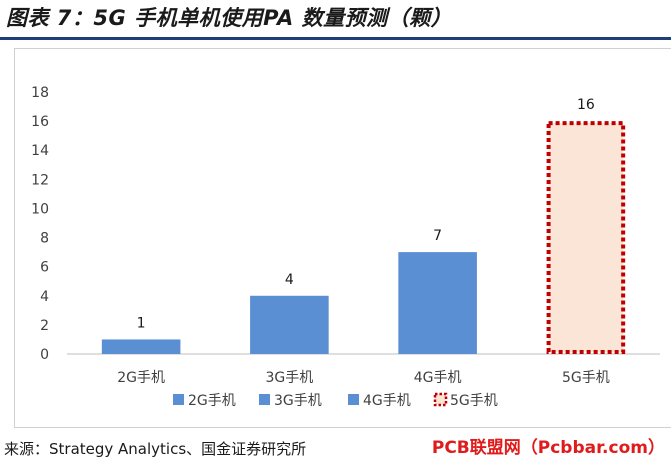 This screenshot has height=464, width=671. What do you see at coordinates (586, 105) in the screenshot?
I see `data-label: 16` at bounding box center [586, 105].